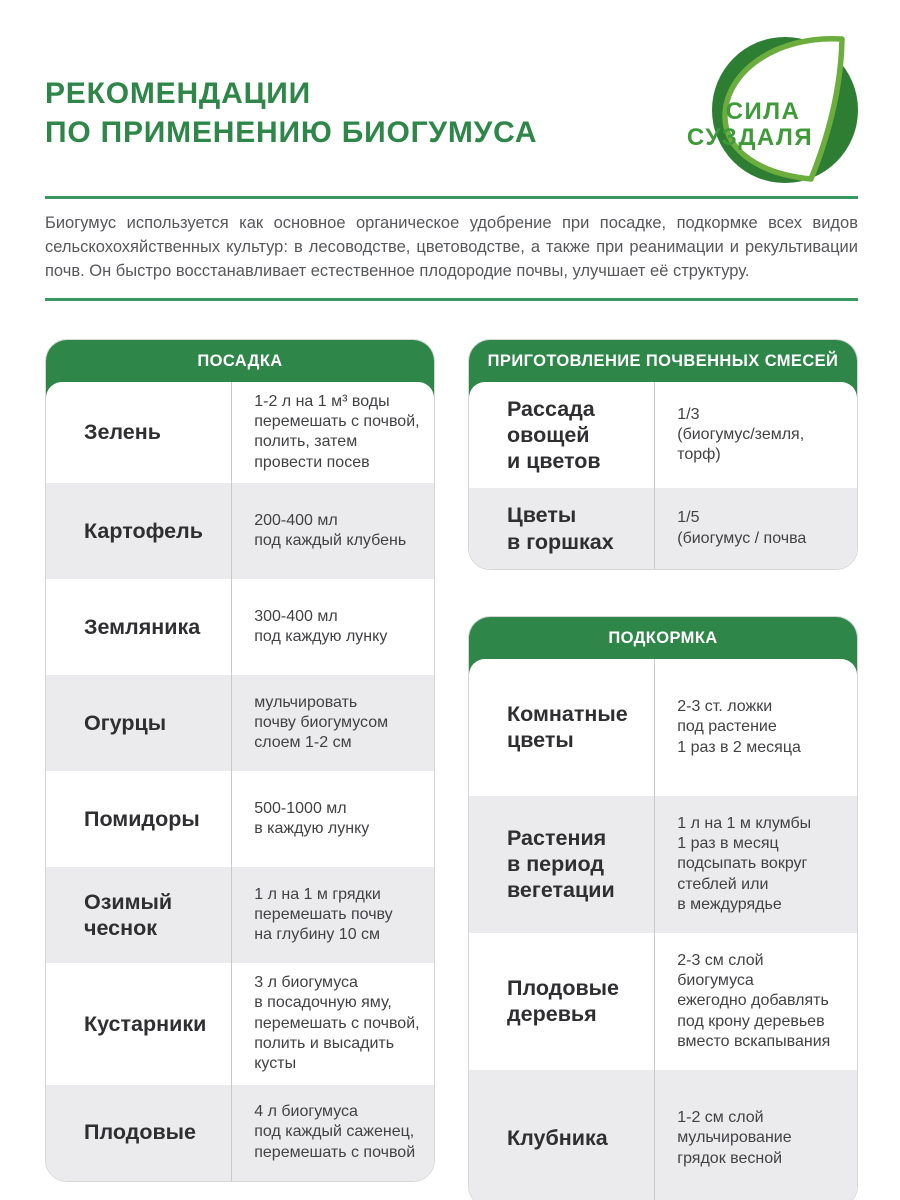  I want to click on divider-bottom, so click(451, 299).